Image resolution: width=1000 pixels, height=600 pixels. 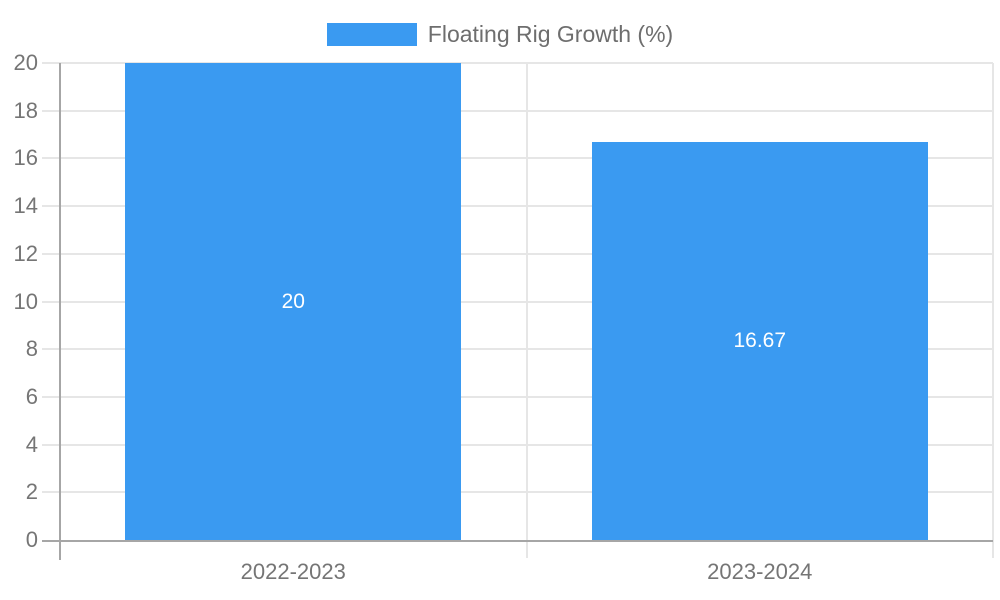 What do you see at coordinates (31, 396) in the screenshot?
I see `y-axis-tick-label: 6` at bounding box center [31, 396].